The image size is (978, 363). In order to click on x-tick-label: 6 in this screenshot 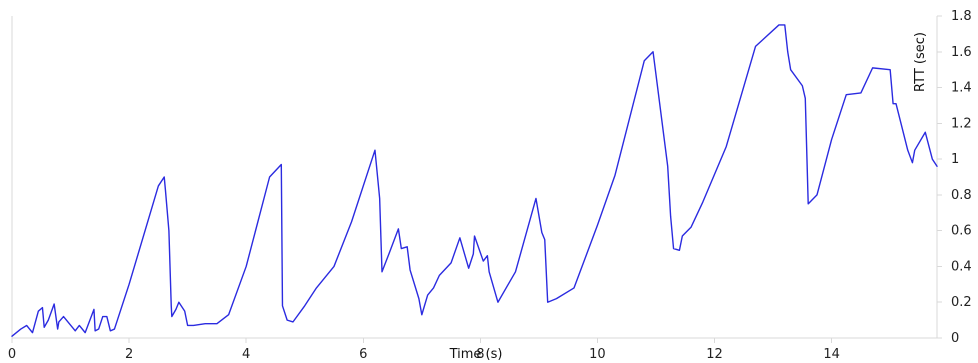, I will do `click(363, 354)`.